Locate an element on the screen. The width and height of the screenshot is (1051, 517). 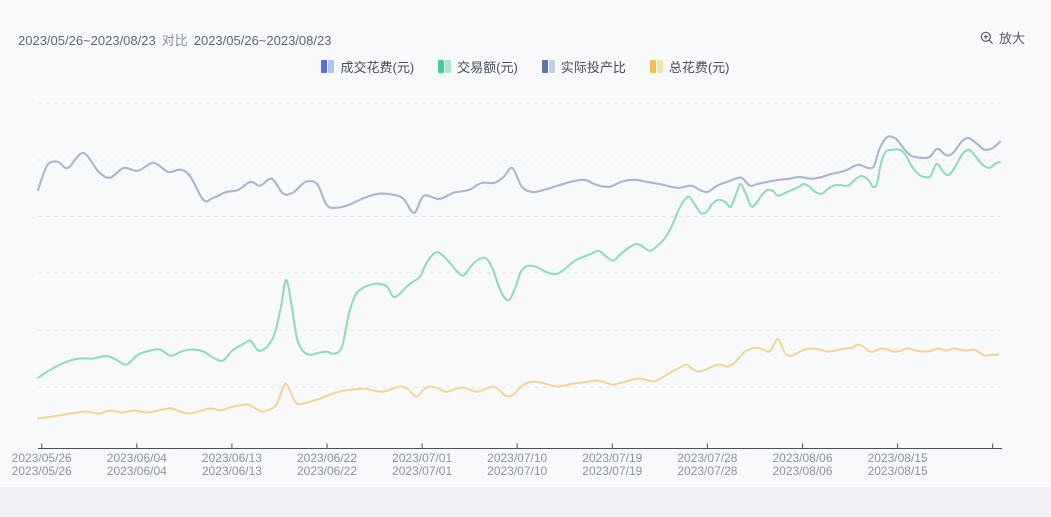
compare-period-text: 2023/05/26~2023/08/23 is located at coordinates (262, 40).